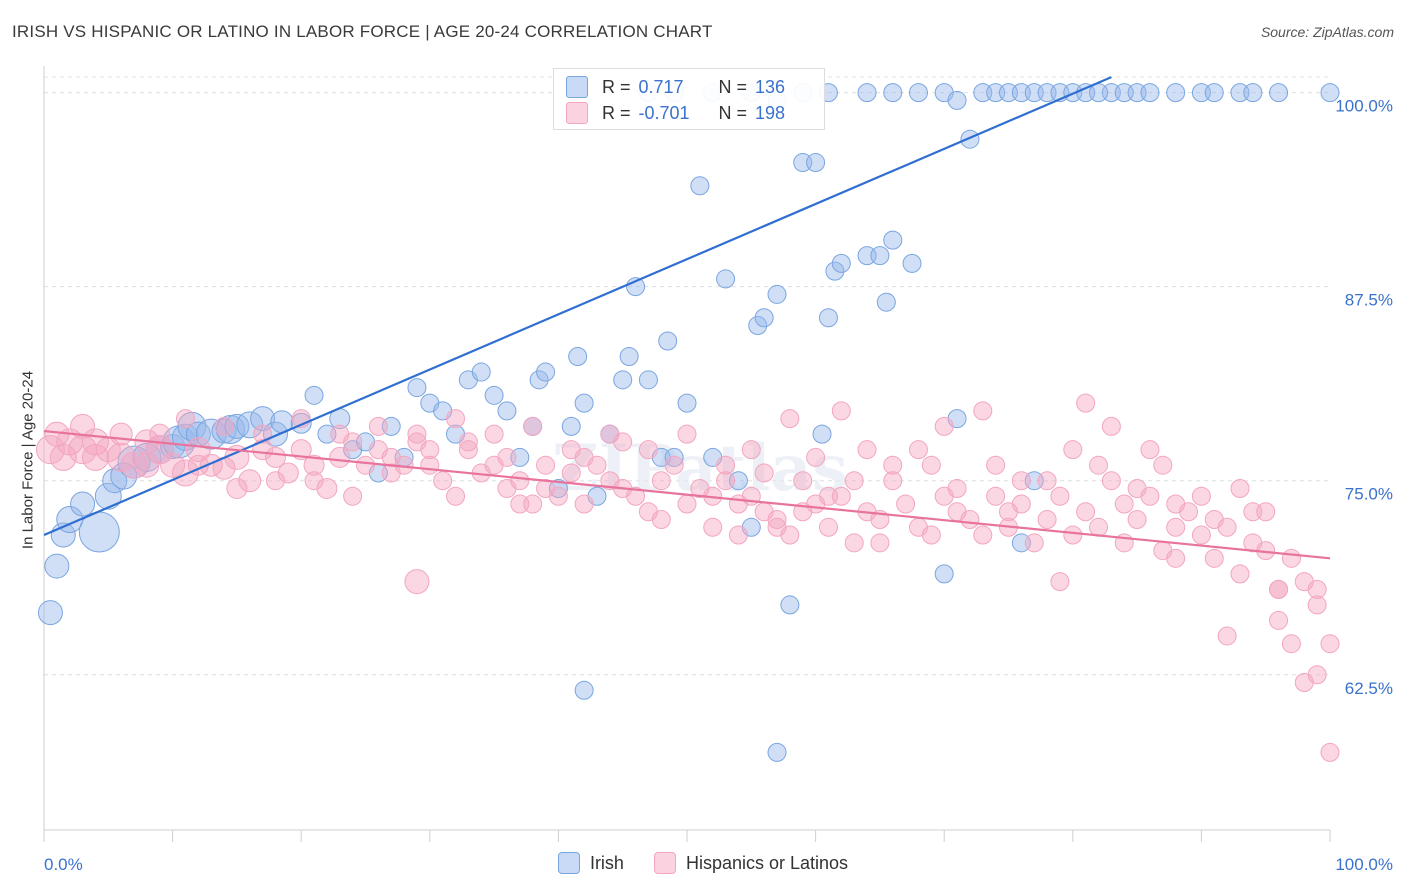 The width and height of the screenshot is (1406, 892). What do you see at coordinates (1327, 32) in the screenshot?
I see `source-label: Source: ZipAtlas.com` at bounding box center [1327, 32].